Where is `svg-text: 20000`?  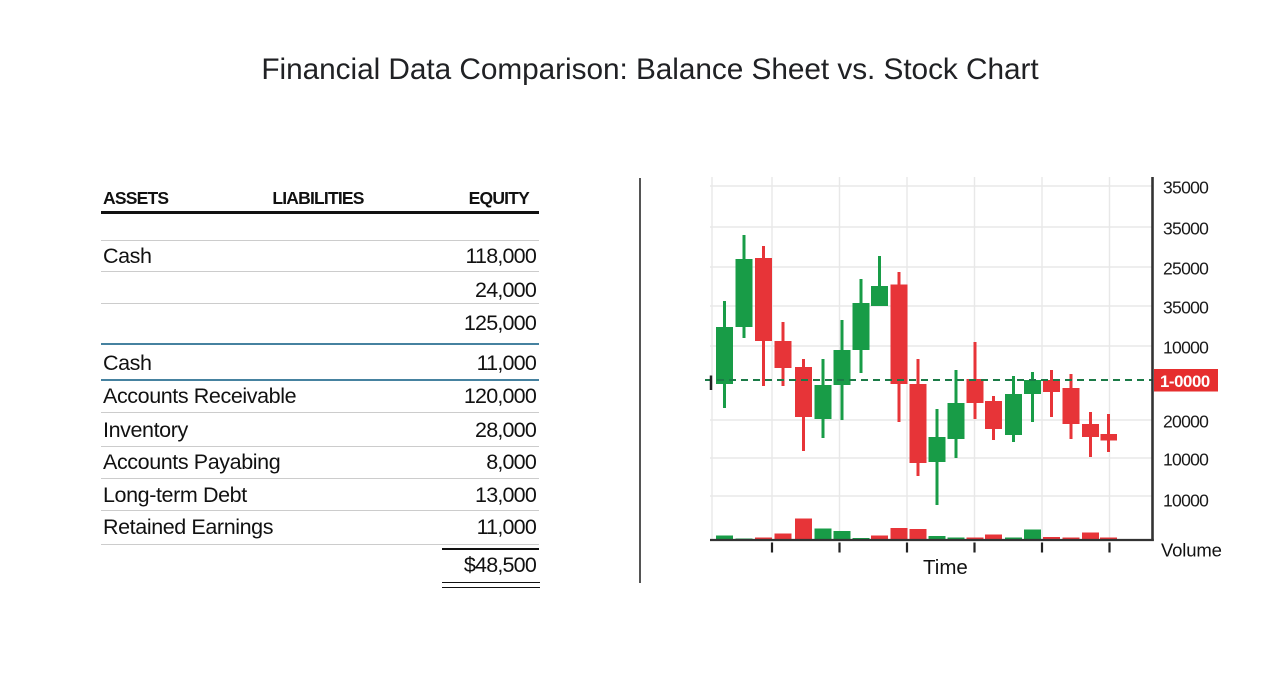 svg-text: 20000 is located at coordinates (1186, 421).